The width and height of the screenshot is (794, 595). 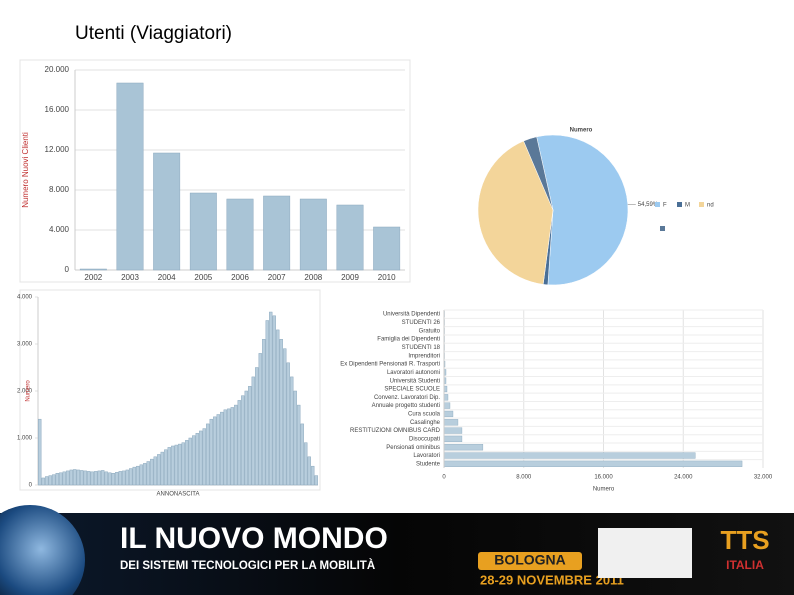 What do you see at coordinates (701, 204) in the screenshot?
I see `legend-swatch` at bounding box center [701, 204].